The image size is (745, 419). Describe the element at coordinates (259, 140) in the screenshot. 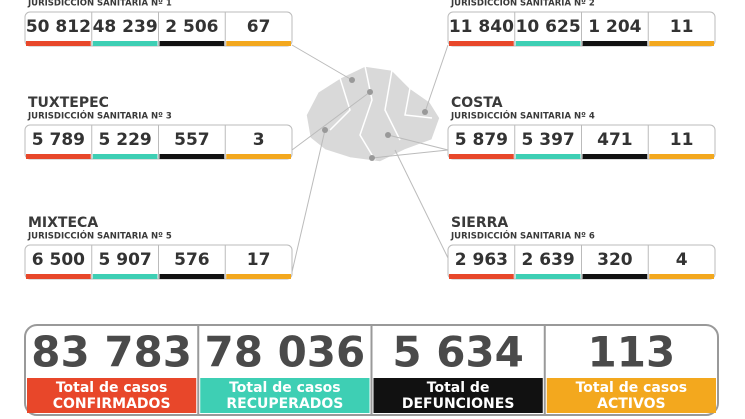

I see `cell-value: 3` at that location.